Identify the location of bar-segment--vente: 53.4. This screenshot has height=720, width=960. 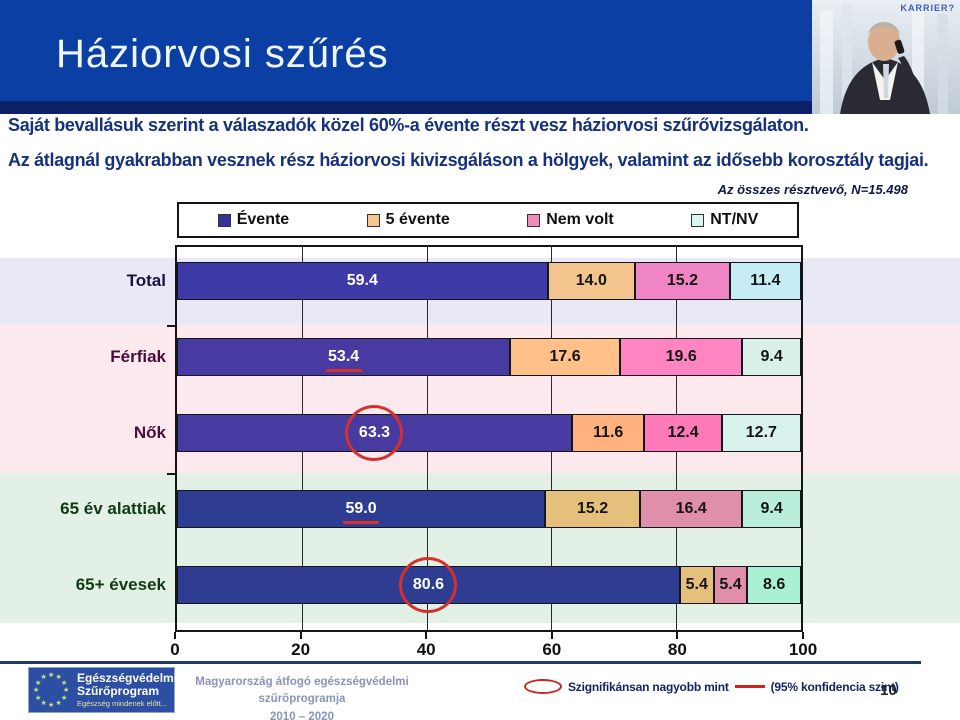
(344, 357).